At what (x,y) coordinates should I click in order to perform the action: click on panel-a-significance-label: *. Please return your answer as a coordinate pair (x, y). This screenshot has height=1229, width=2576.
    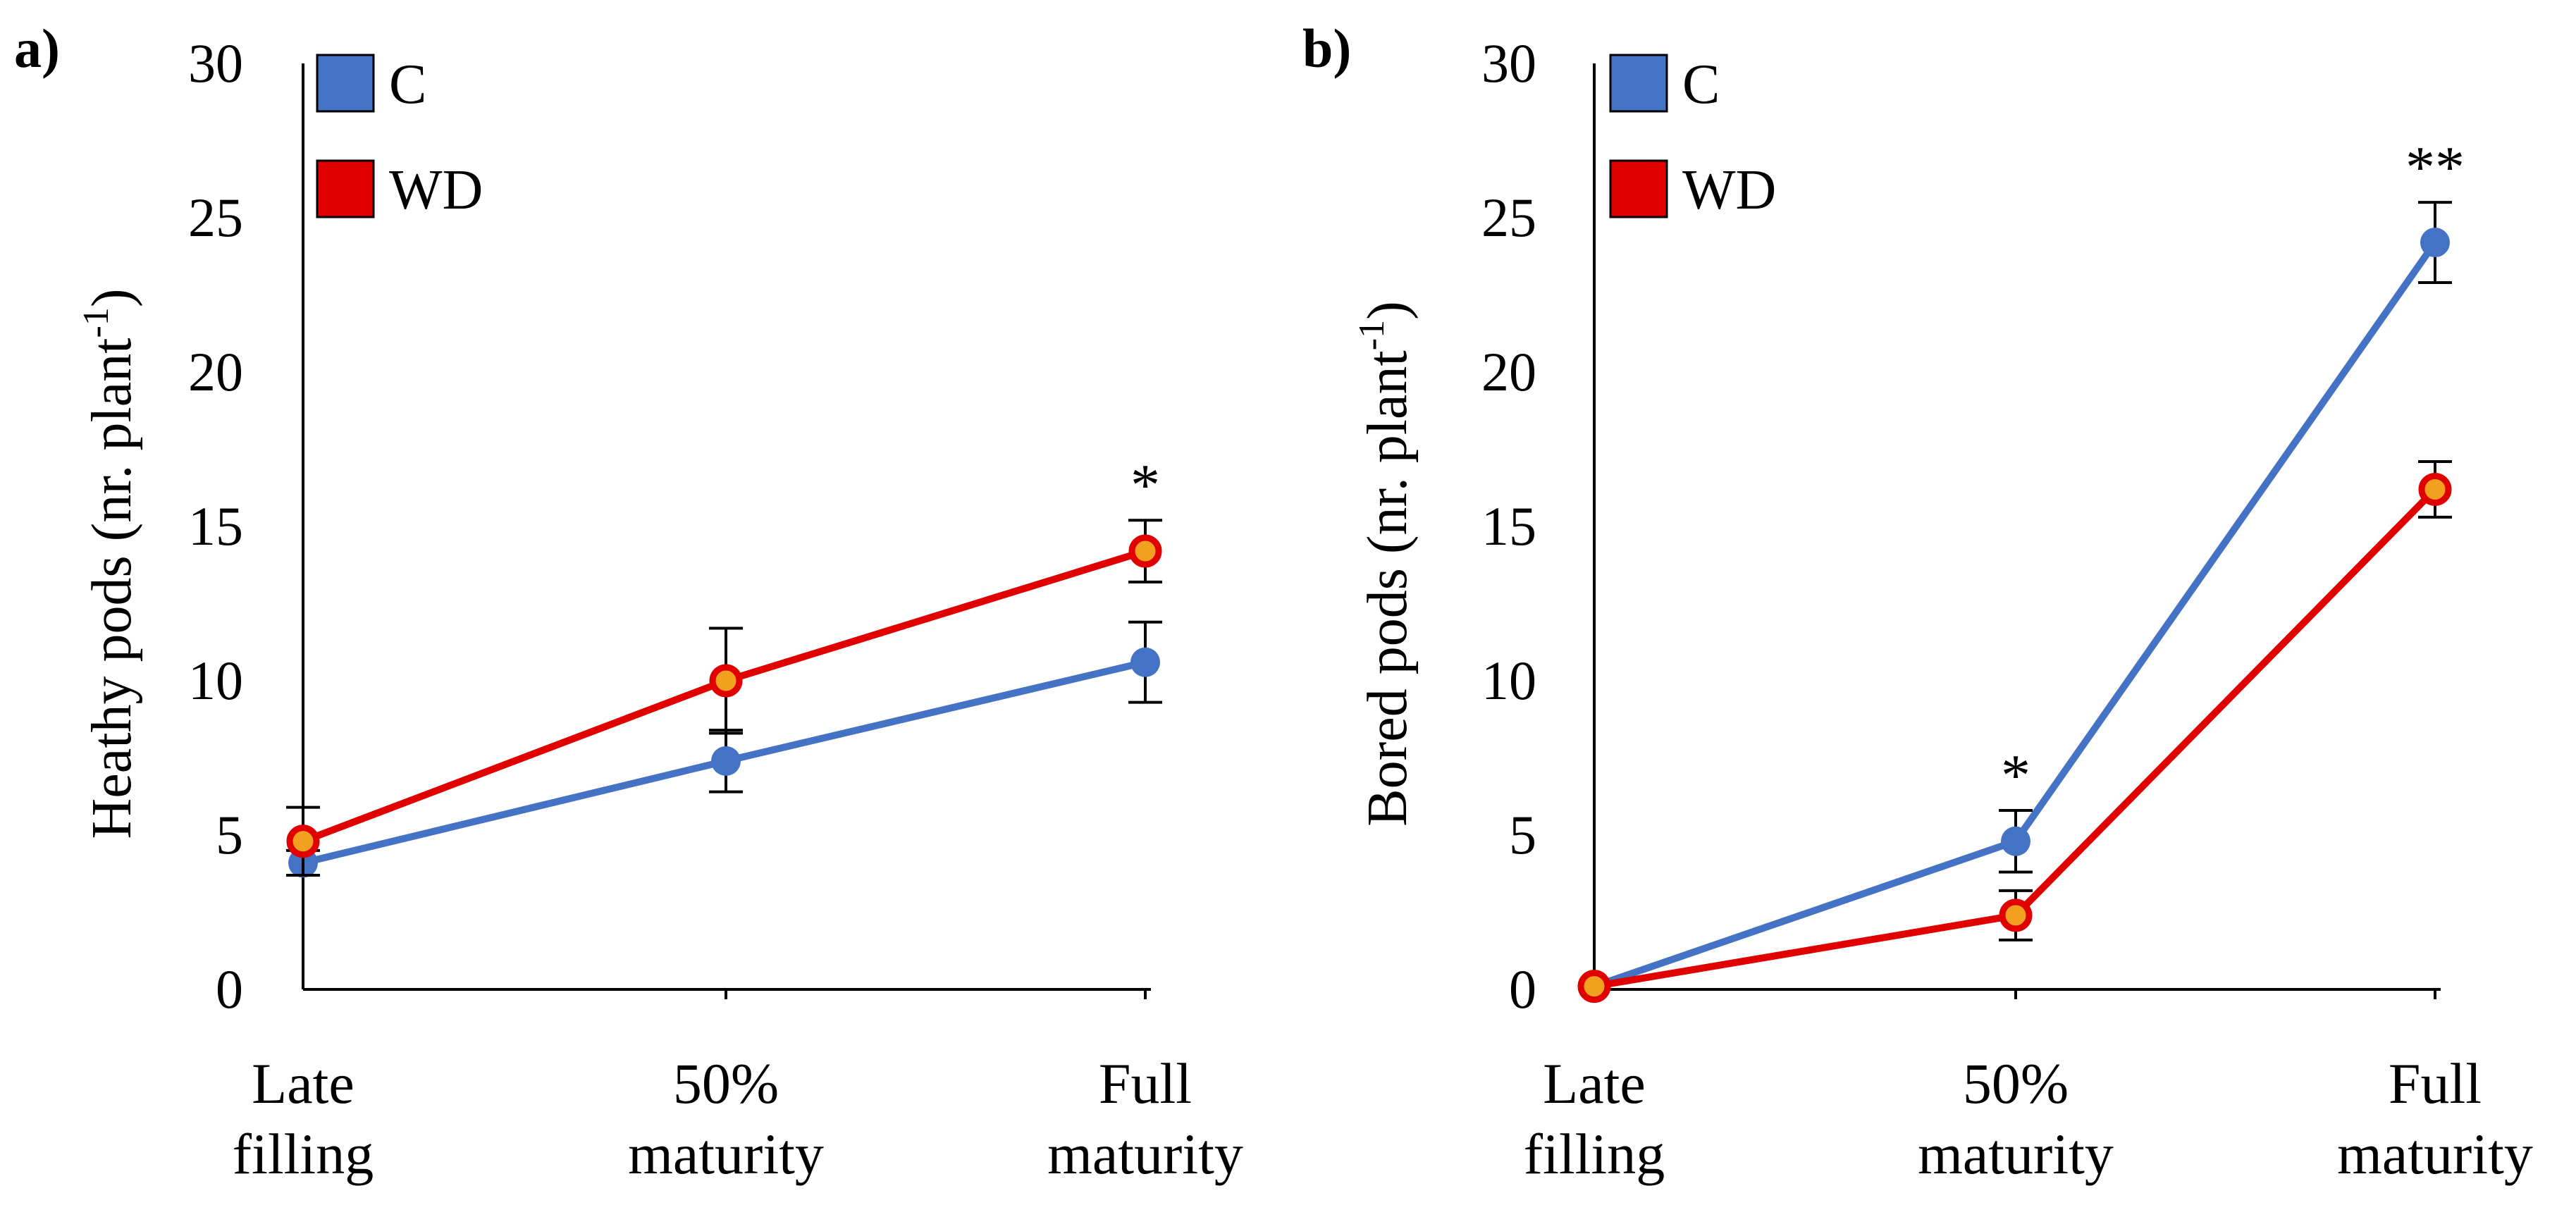
    Looking at the image, I should click on (1145, 485).